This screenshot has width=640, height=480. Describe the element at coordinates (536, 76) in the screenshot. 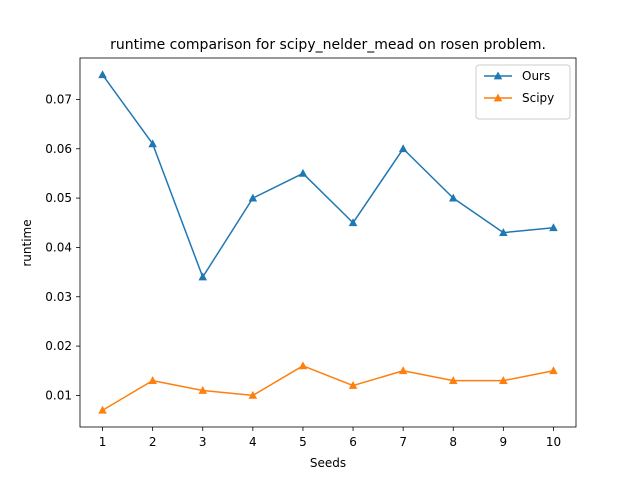

I see `legend-label-ours: Ours` at that location.